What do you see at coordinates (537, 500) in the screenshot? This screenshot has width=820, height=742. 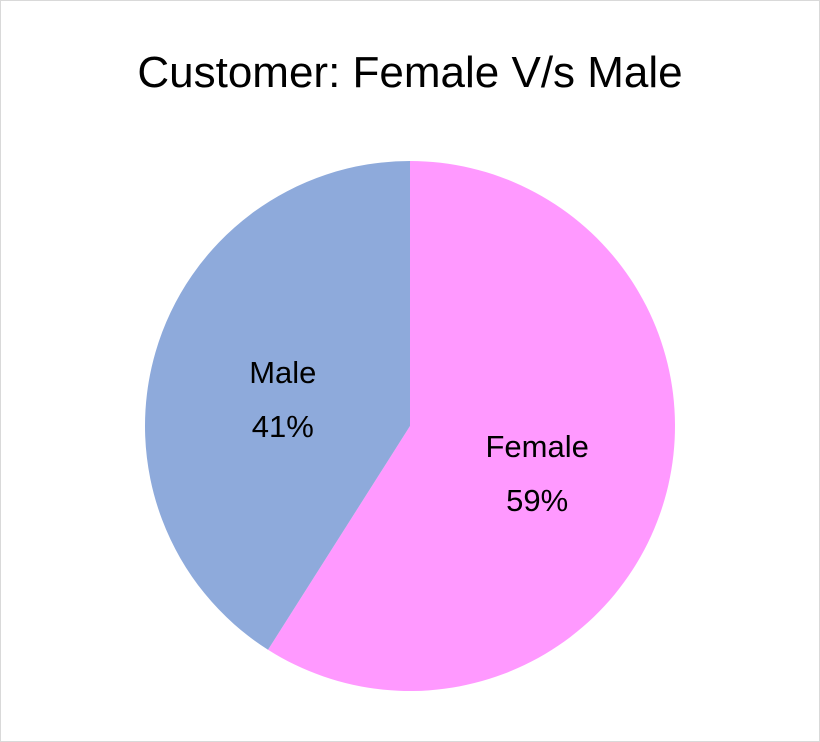 I see `data-label-female-percent: 59%` at bounding box center [537, 500].